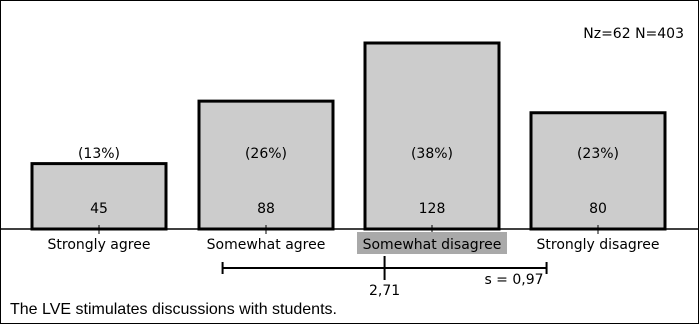  What do you see at coordinates (266, 245) in the screenshot?
I see `category-label: Somewhat agree` at bounding box center [266, 245].